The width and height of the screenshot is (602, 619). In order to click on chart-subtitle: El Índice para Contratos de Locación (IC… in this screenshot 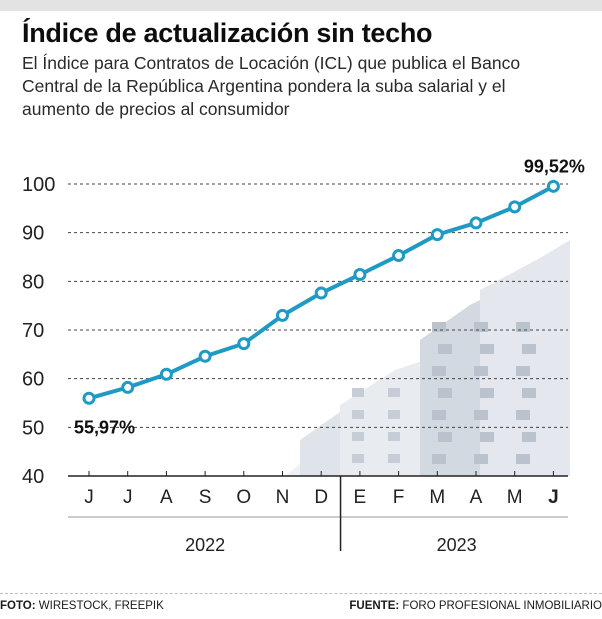, I will do `click(271, 86)`.